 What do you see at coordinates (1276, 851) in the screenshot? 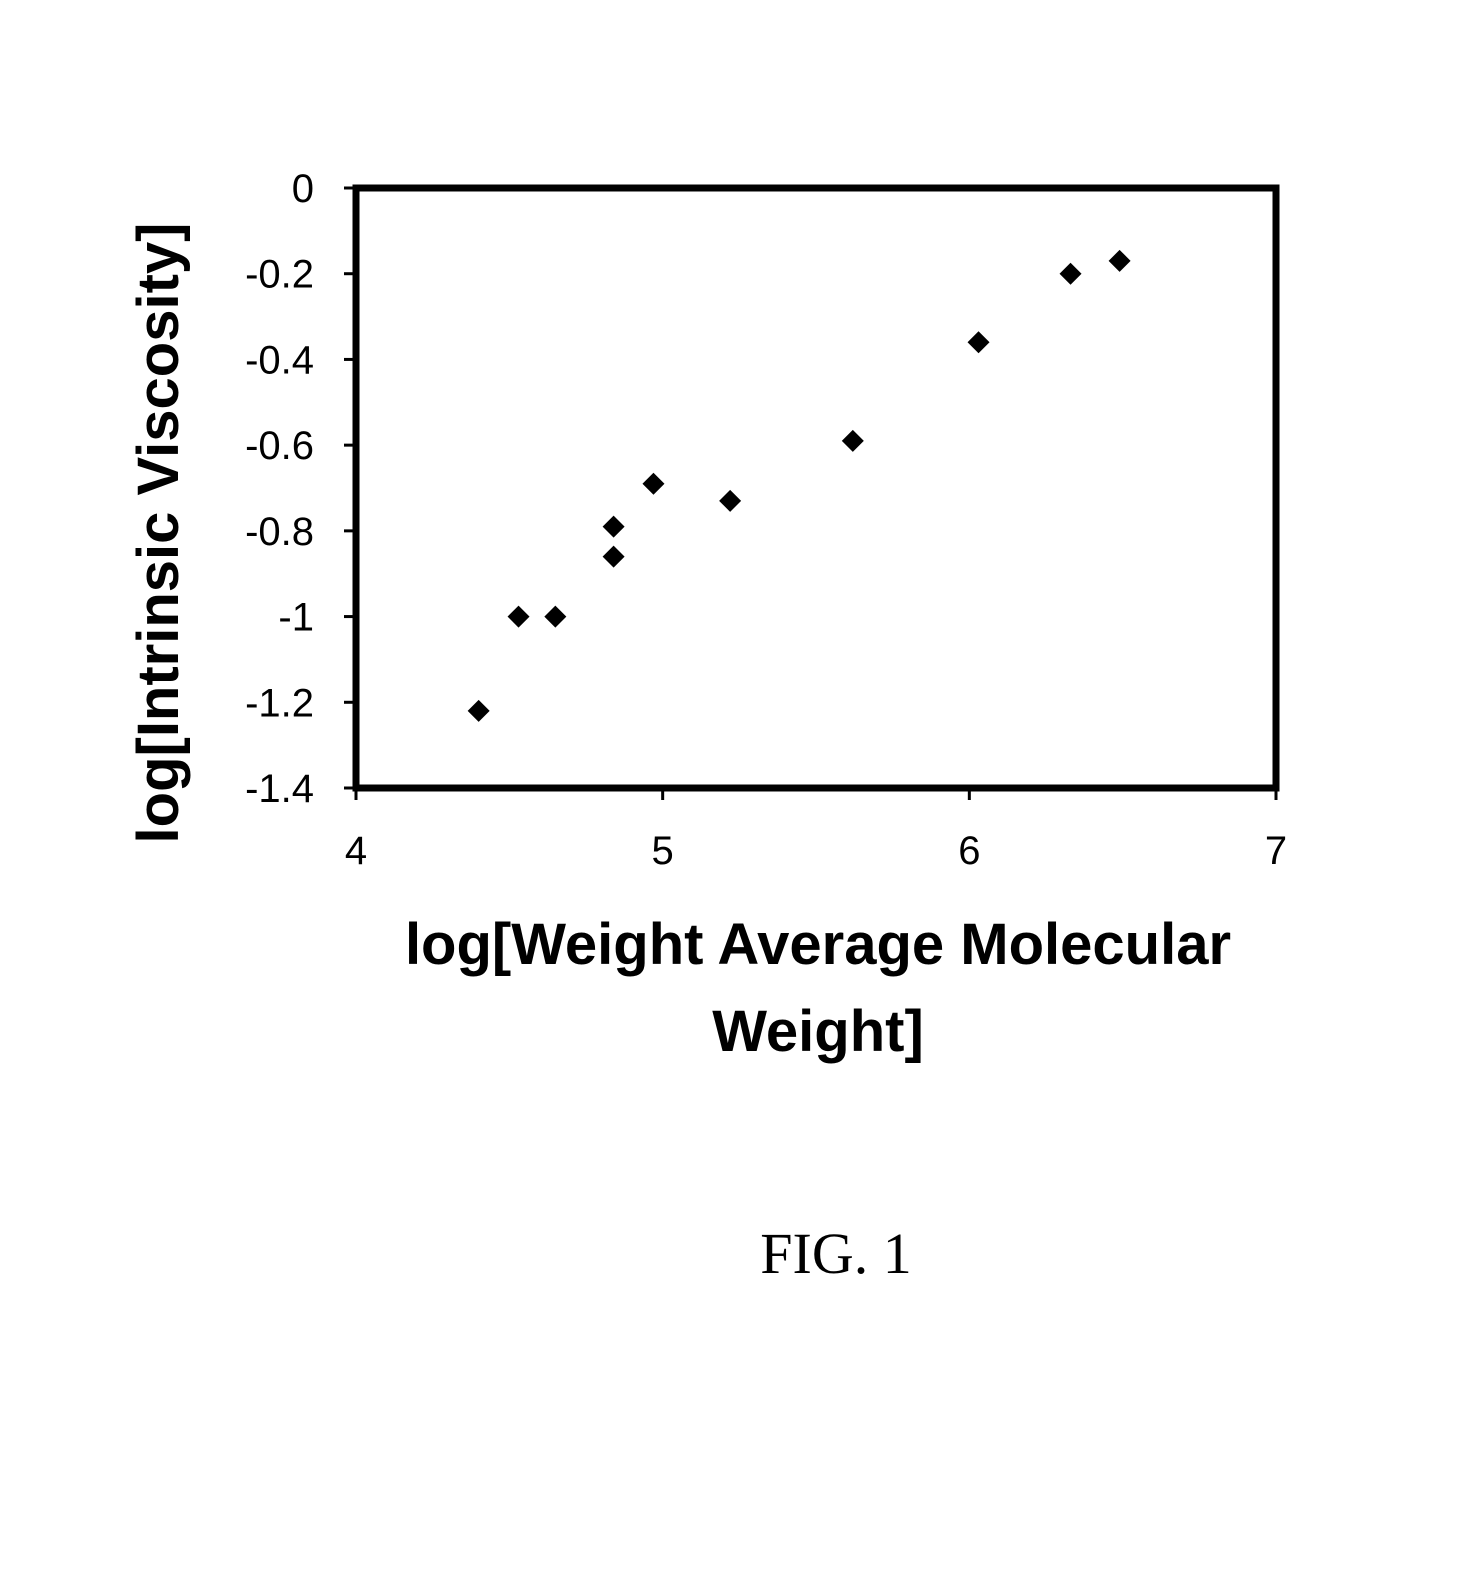
I see `x-tick-label: 7` at bounding box center [1276, 851].